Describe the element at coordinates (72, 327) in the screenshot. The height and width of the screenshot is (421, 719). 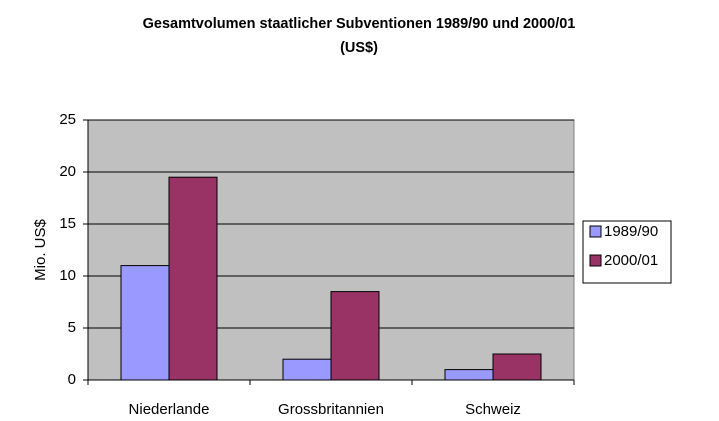
I see `y-tick-label: 5` at that location.